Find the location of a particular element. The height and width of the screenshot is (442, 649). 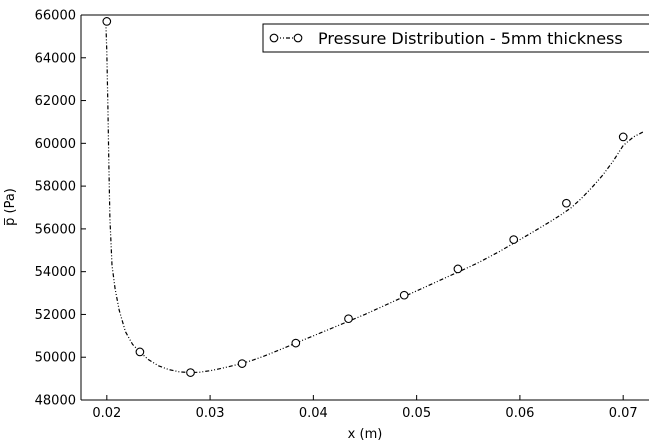

y-tick-label: 64000 is located at coordinates (55, 58).